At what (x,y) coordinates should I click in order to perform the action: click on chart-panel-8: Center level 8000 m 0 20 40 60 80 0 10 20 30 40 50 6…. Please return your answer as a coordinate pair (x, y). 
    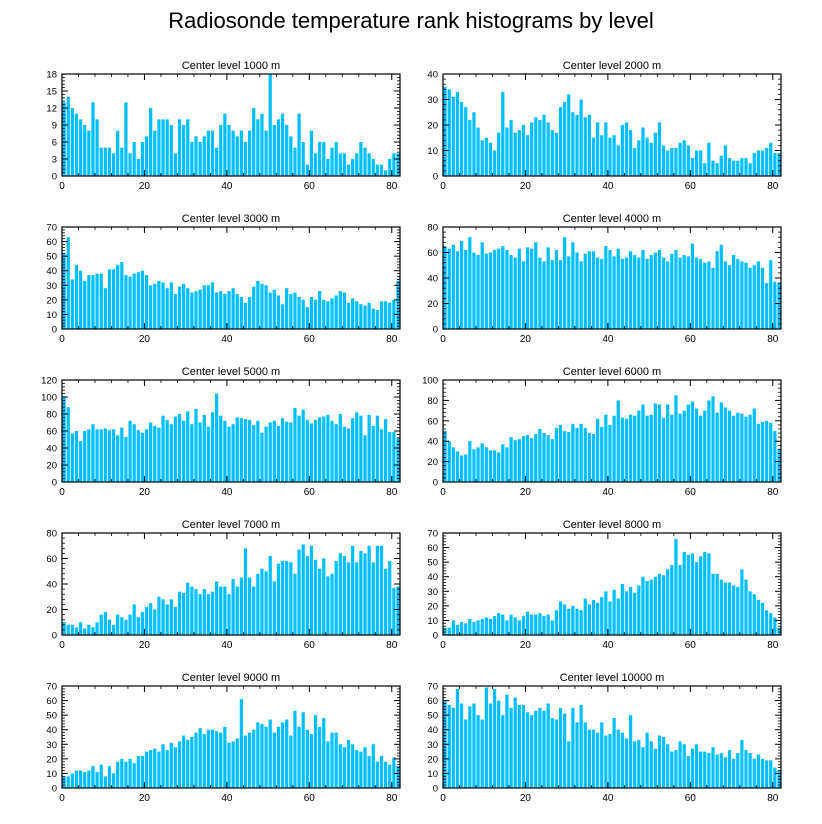
    Looking at the image, I should click on (604, 585).